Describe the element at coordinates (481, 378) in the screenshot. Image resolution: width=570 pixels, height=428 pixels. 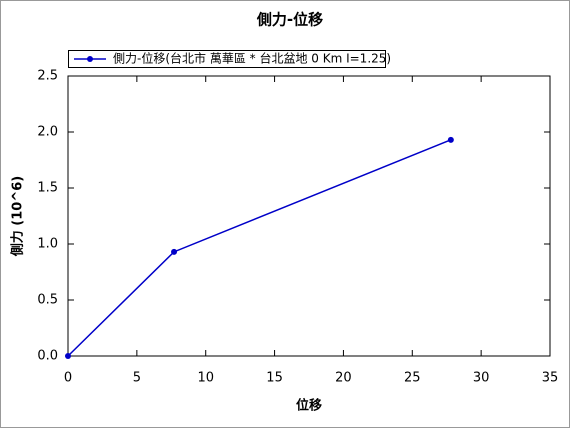
I see `x-tick-label: 30` at that location.